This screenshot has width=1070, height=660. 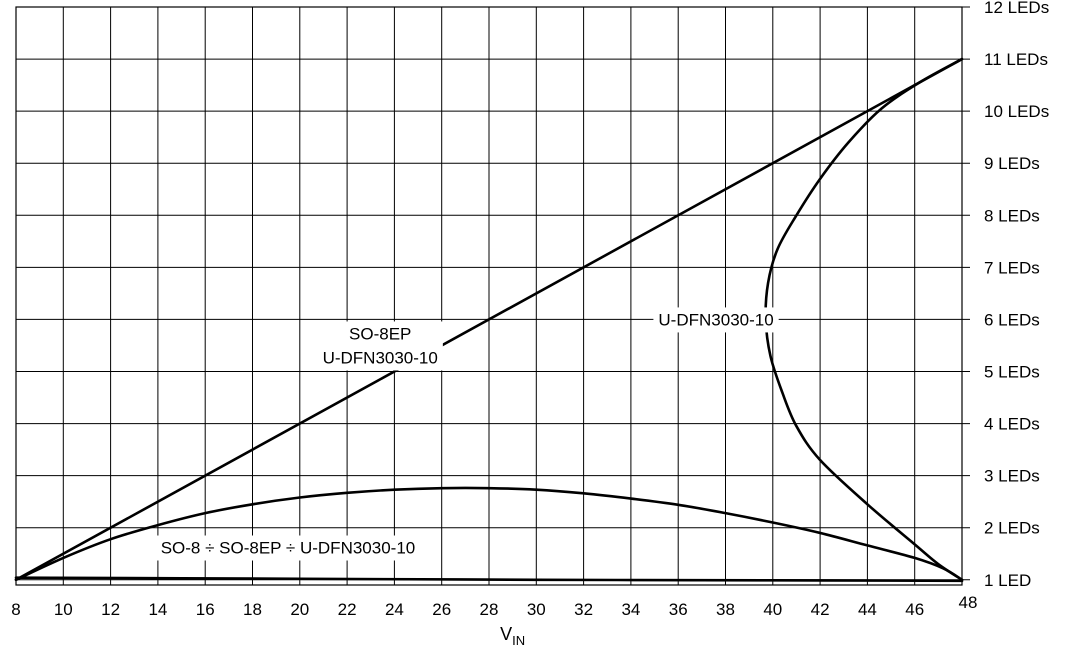 I want to click on x-tick-label: 20, so click(x=299, y=609).